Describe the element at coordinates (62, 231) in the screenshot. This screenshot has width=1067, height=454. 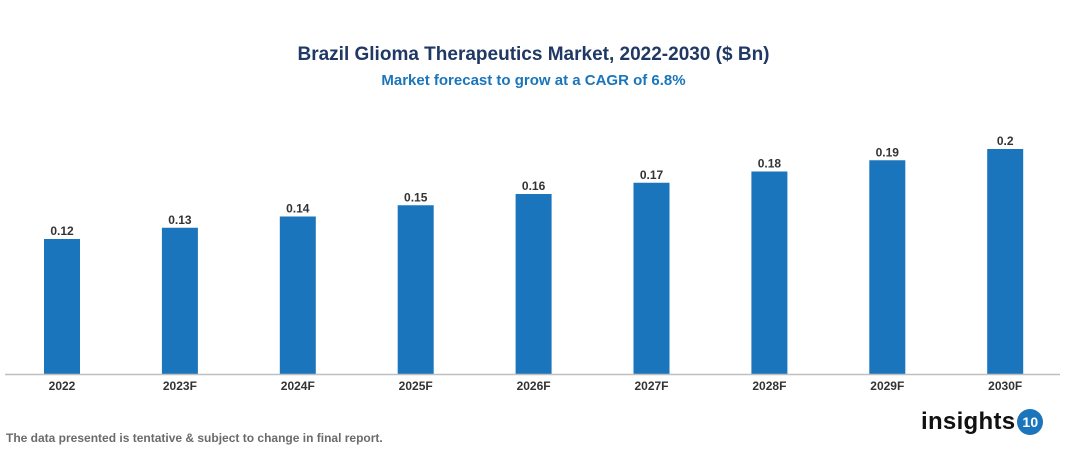
I see `data-label: 0.12` at that location.